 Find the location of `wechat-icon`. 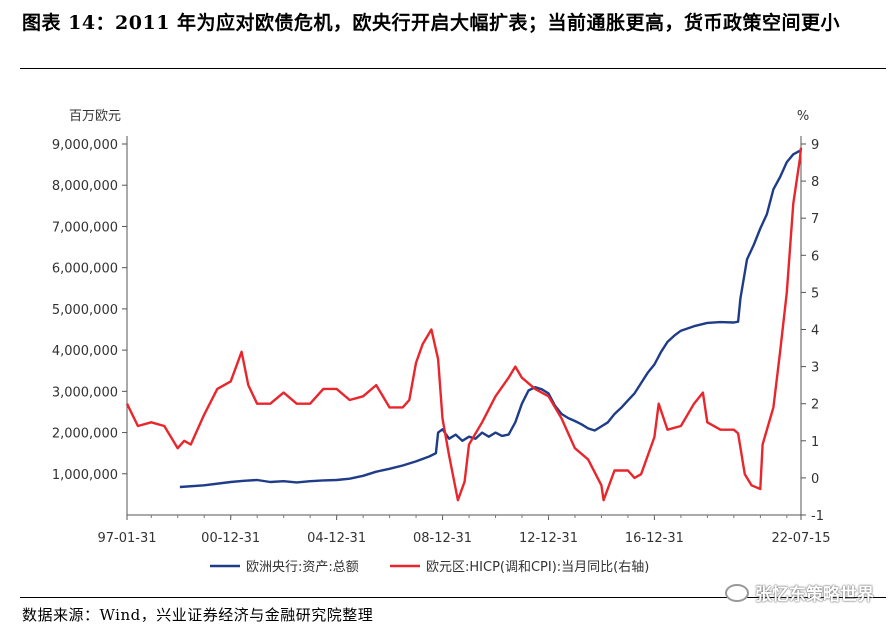

wechat-icon is located at coordinates (737, 592).